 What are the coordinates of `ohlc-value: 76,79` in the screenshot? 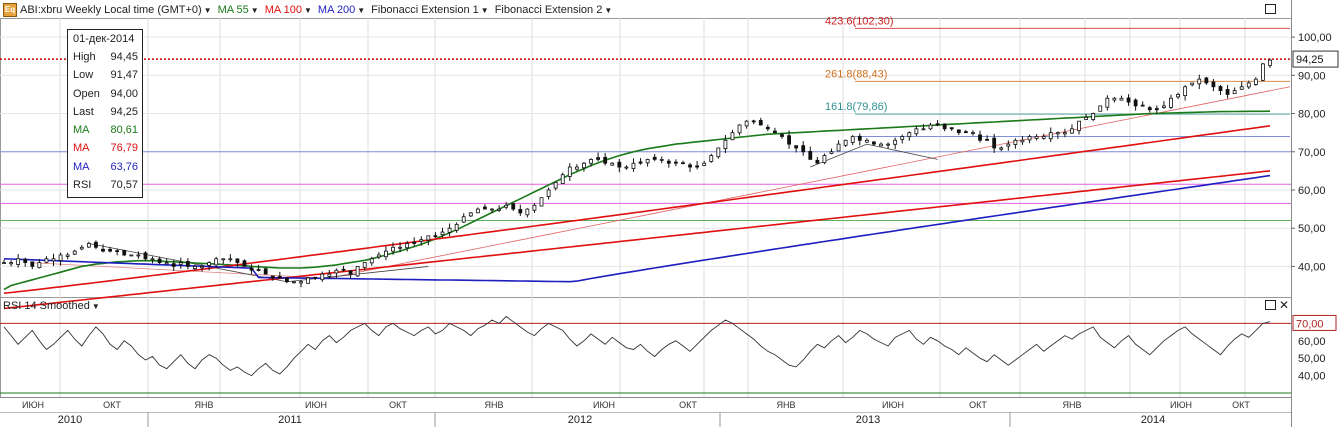 It's located at (124, 148).